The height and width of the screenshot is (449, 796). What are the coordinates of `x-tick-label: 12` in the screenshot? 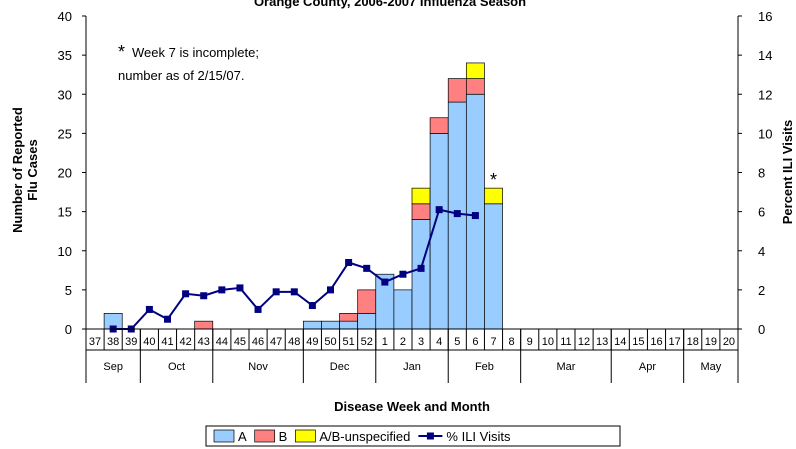 It's located at (584, 342).